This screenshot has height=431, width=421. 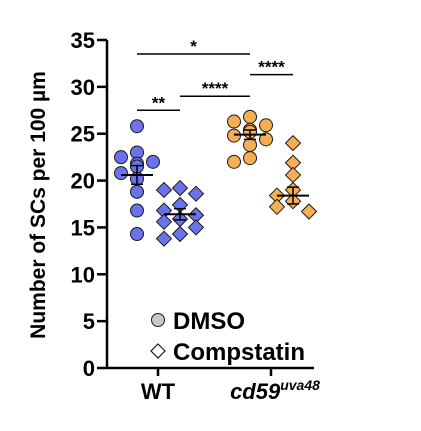 I want to click on significance-label: **, so click(x=159, y=102).